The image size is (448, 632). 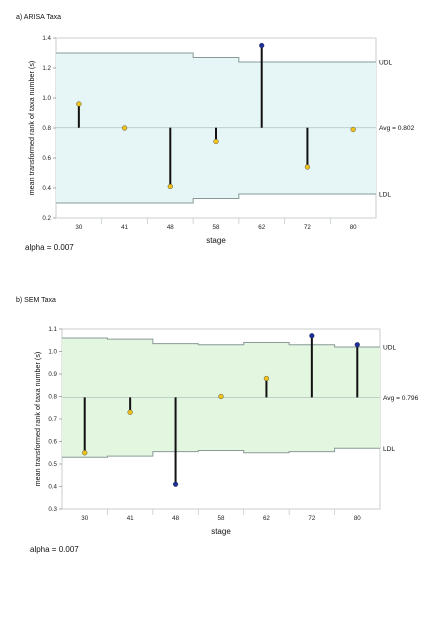 What do you see at coordinates (46, 98) in the screenshot?
I see `chart-a-y-tick-label: 1.0` at bounding box center [46, 98].